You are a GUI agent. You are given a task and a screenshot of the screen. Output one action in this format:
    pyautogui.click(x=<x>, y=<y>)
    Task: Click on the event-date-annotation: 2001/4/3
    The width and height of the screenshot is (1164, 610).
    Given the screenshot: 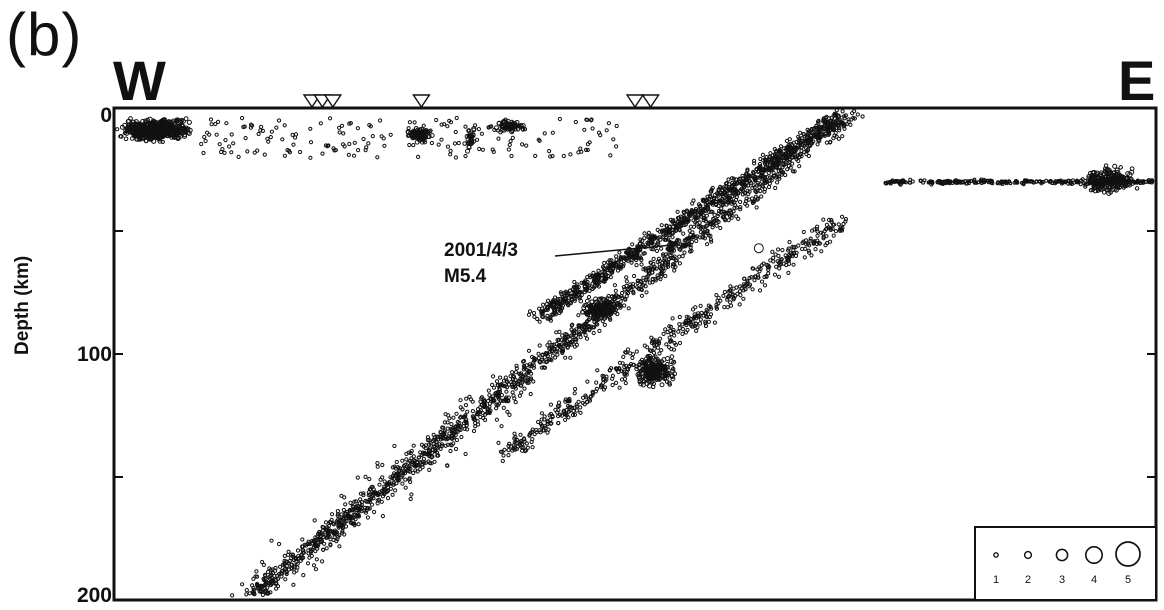 What is the action you would take?
    pyautogui.click(x=481, y=250)
    